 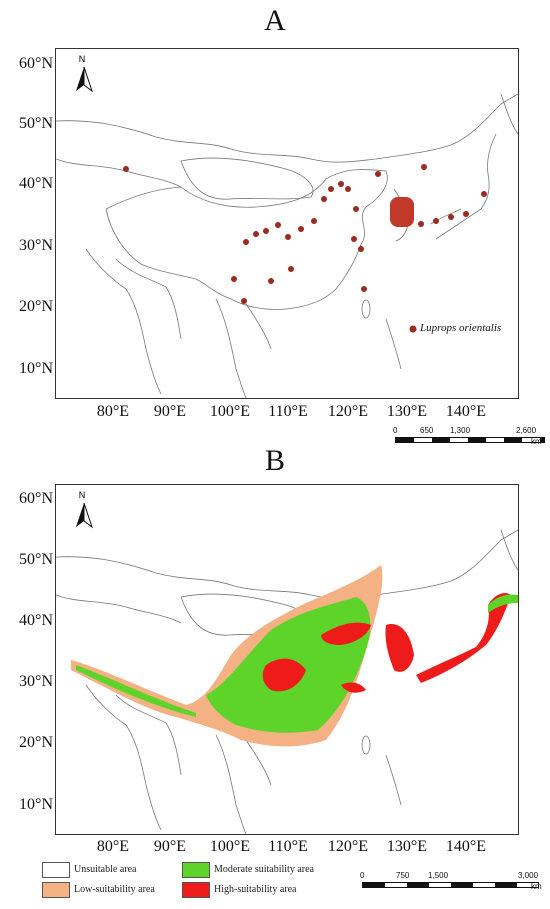 I want to click on legend-label-a: Luprops orientalis, so click(x=461, y=328).